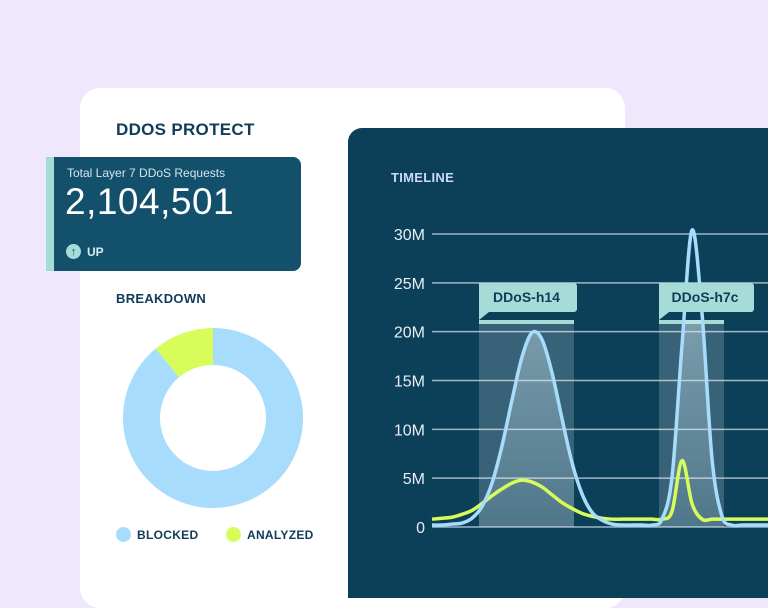 The width and height of the screenshot is (768, 608). I want to click on trend-indicator: ↑ UP, so click(85, 251).